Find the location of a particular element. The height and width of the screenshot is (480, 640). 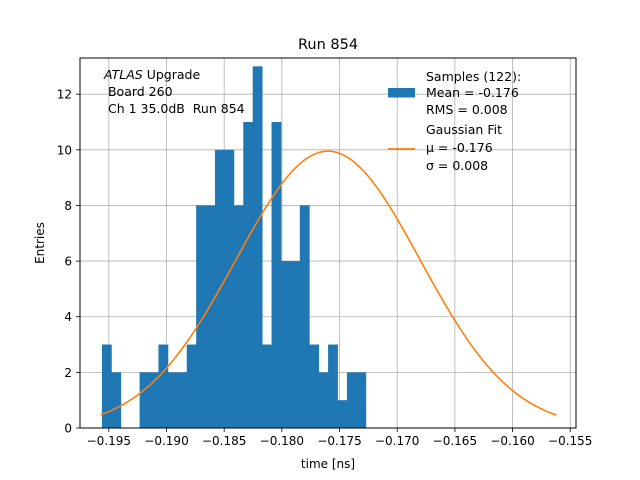

legend-samples-mean: Mean = -0.176 is located at coordinates (472, 92).